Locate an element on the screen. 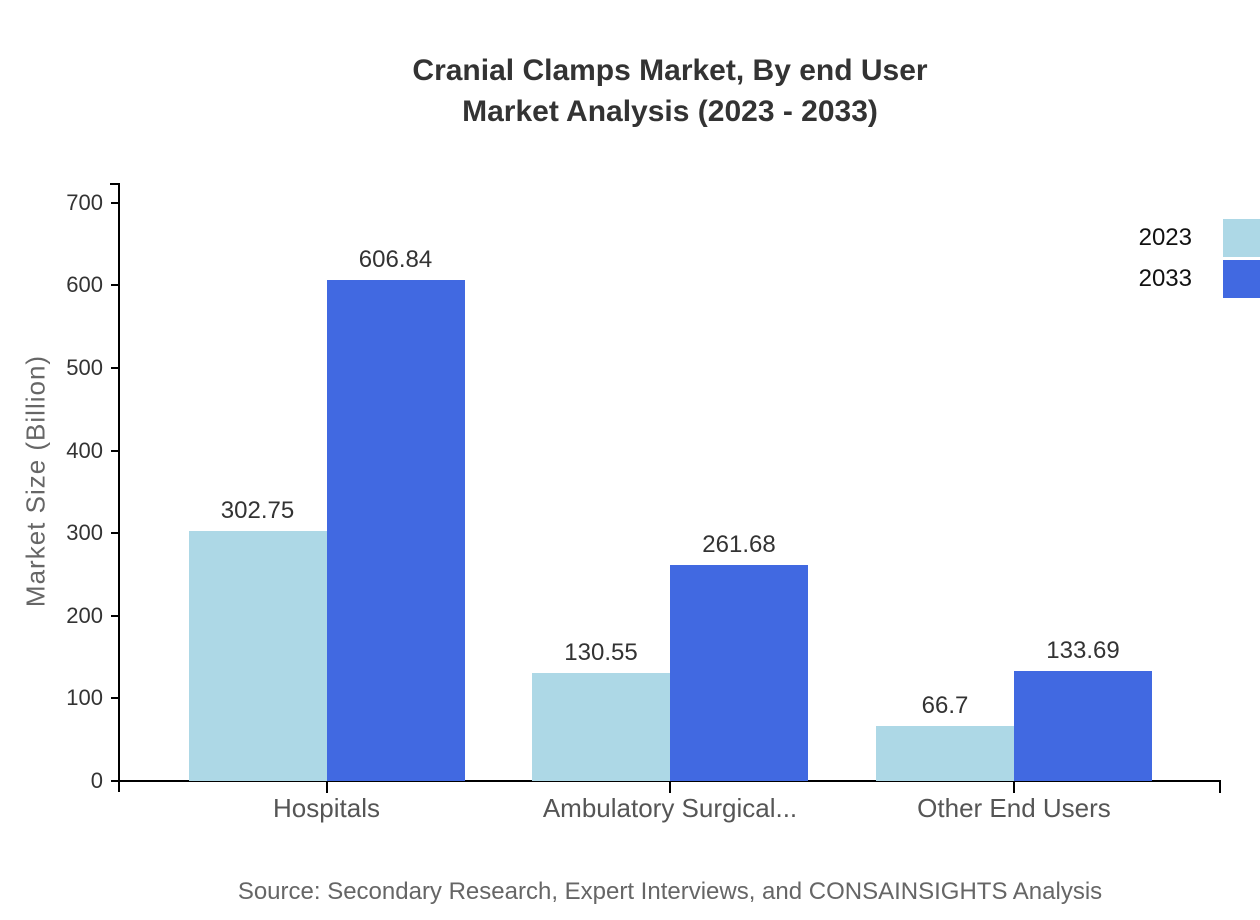  y-axis-title: Market Size (Billion) is located at coordinates (35, 481).